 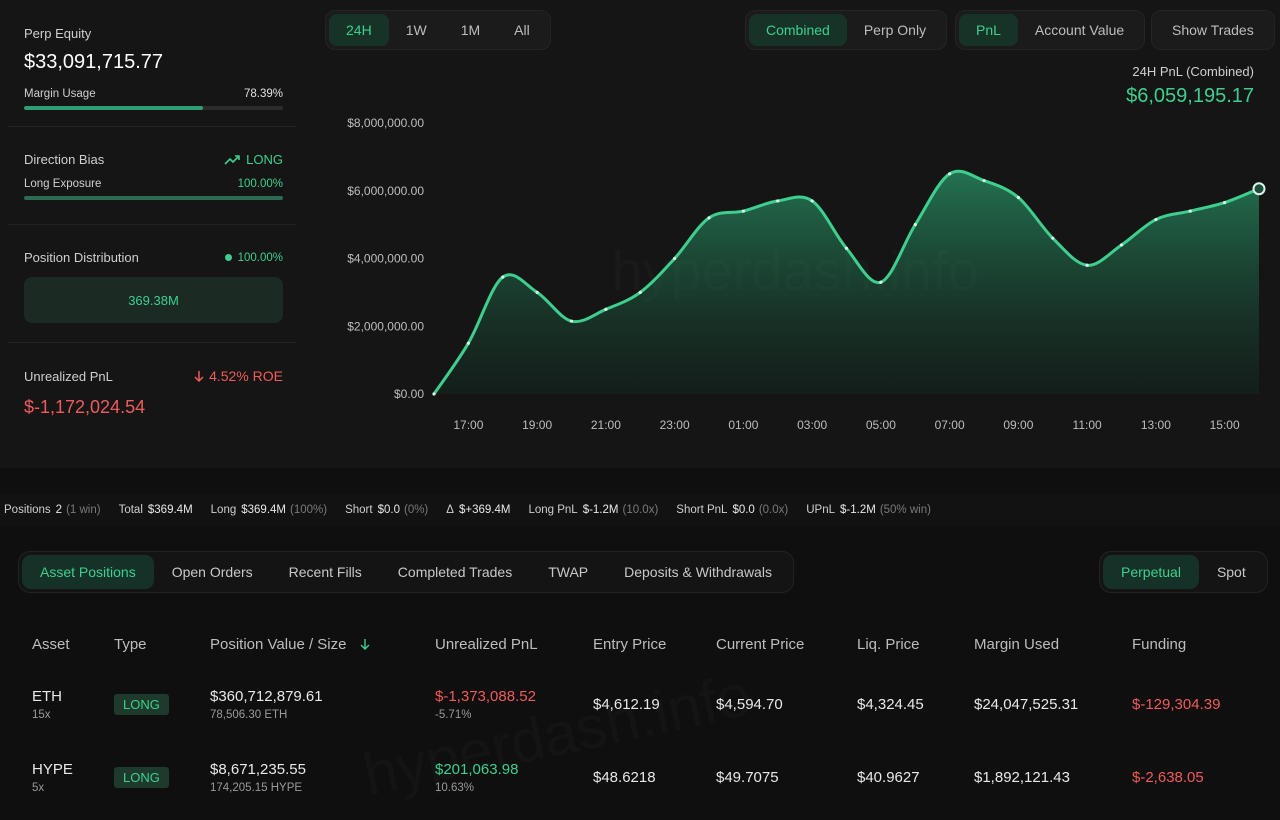 What do you see at coordinates (94, 62) in the screenshot?
I see `perp-equity-value: $33,091,715.77` at bounding box center [94, 62].